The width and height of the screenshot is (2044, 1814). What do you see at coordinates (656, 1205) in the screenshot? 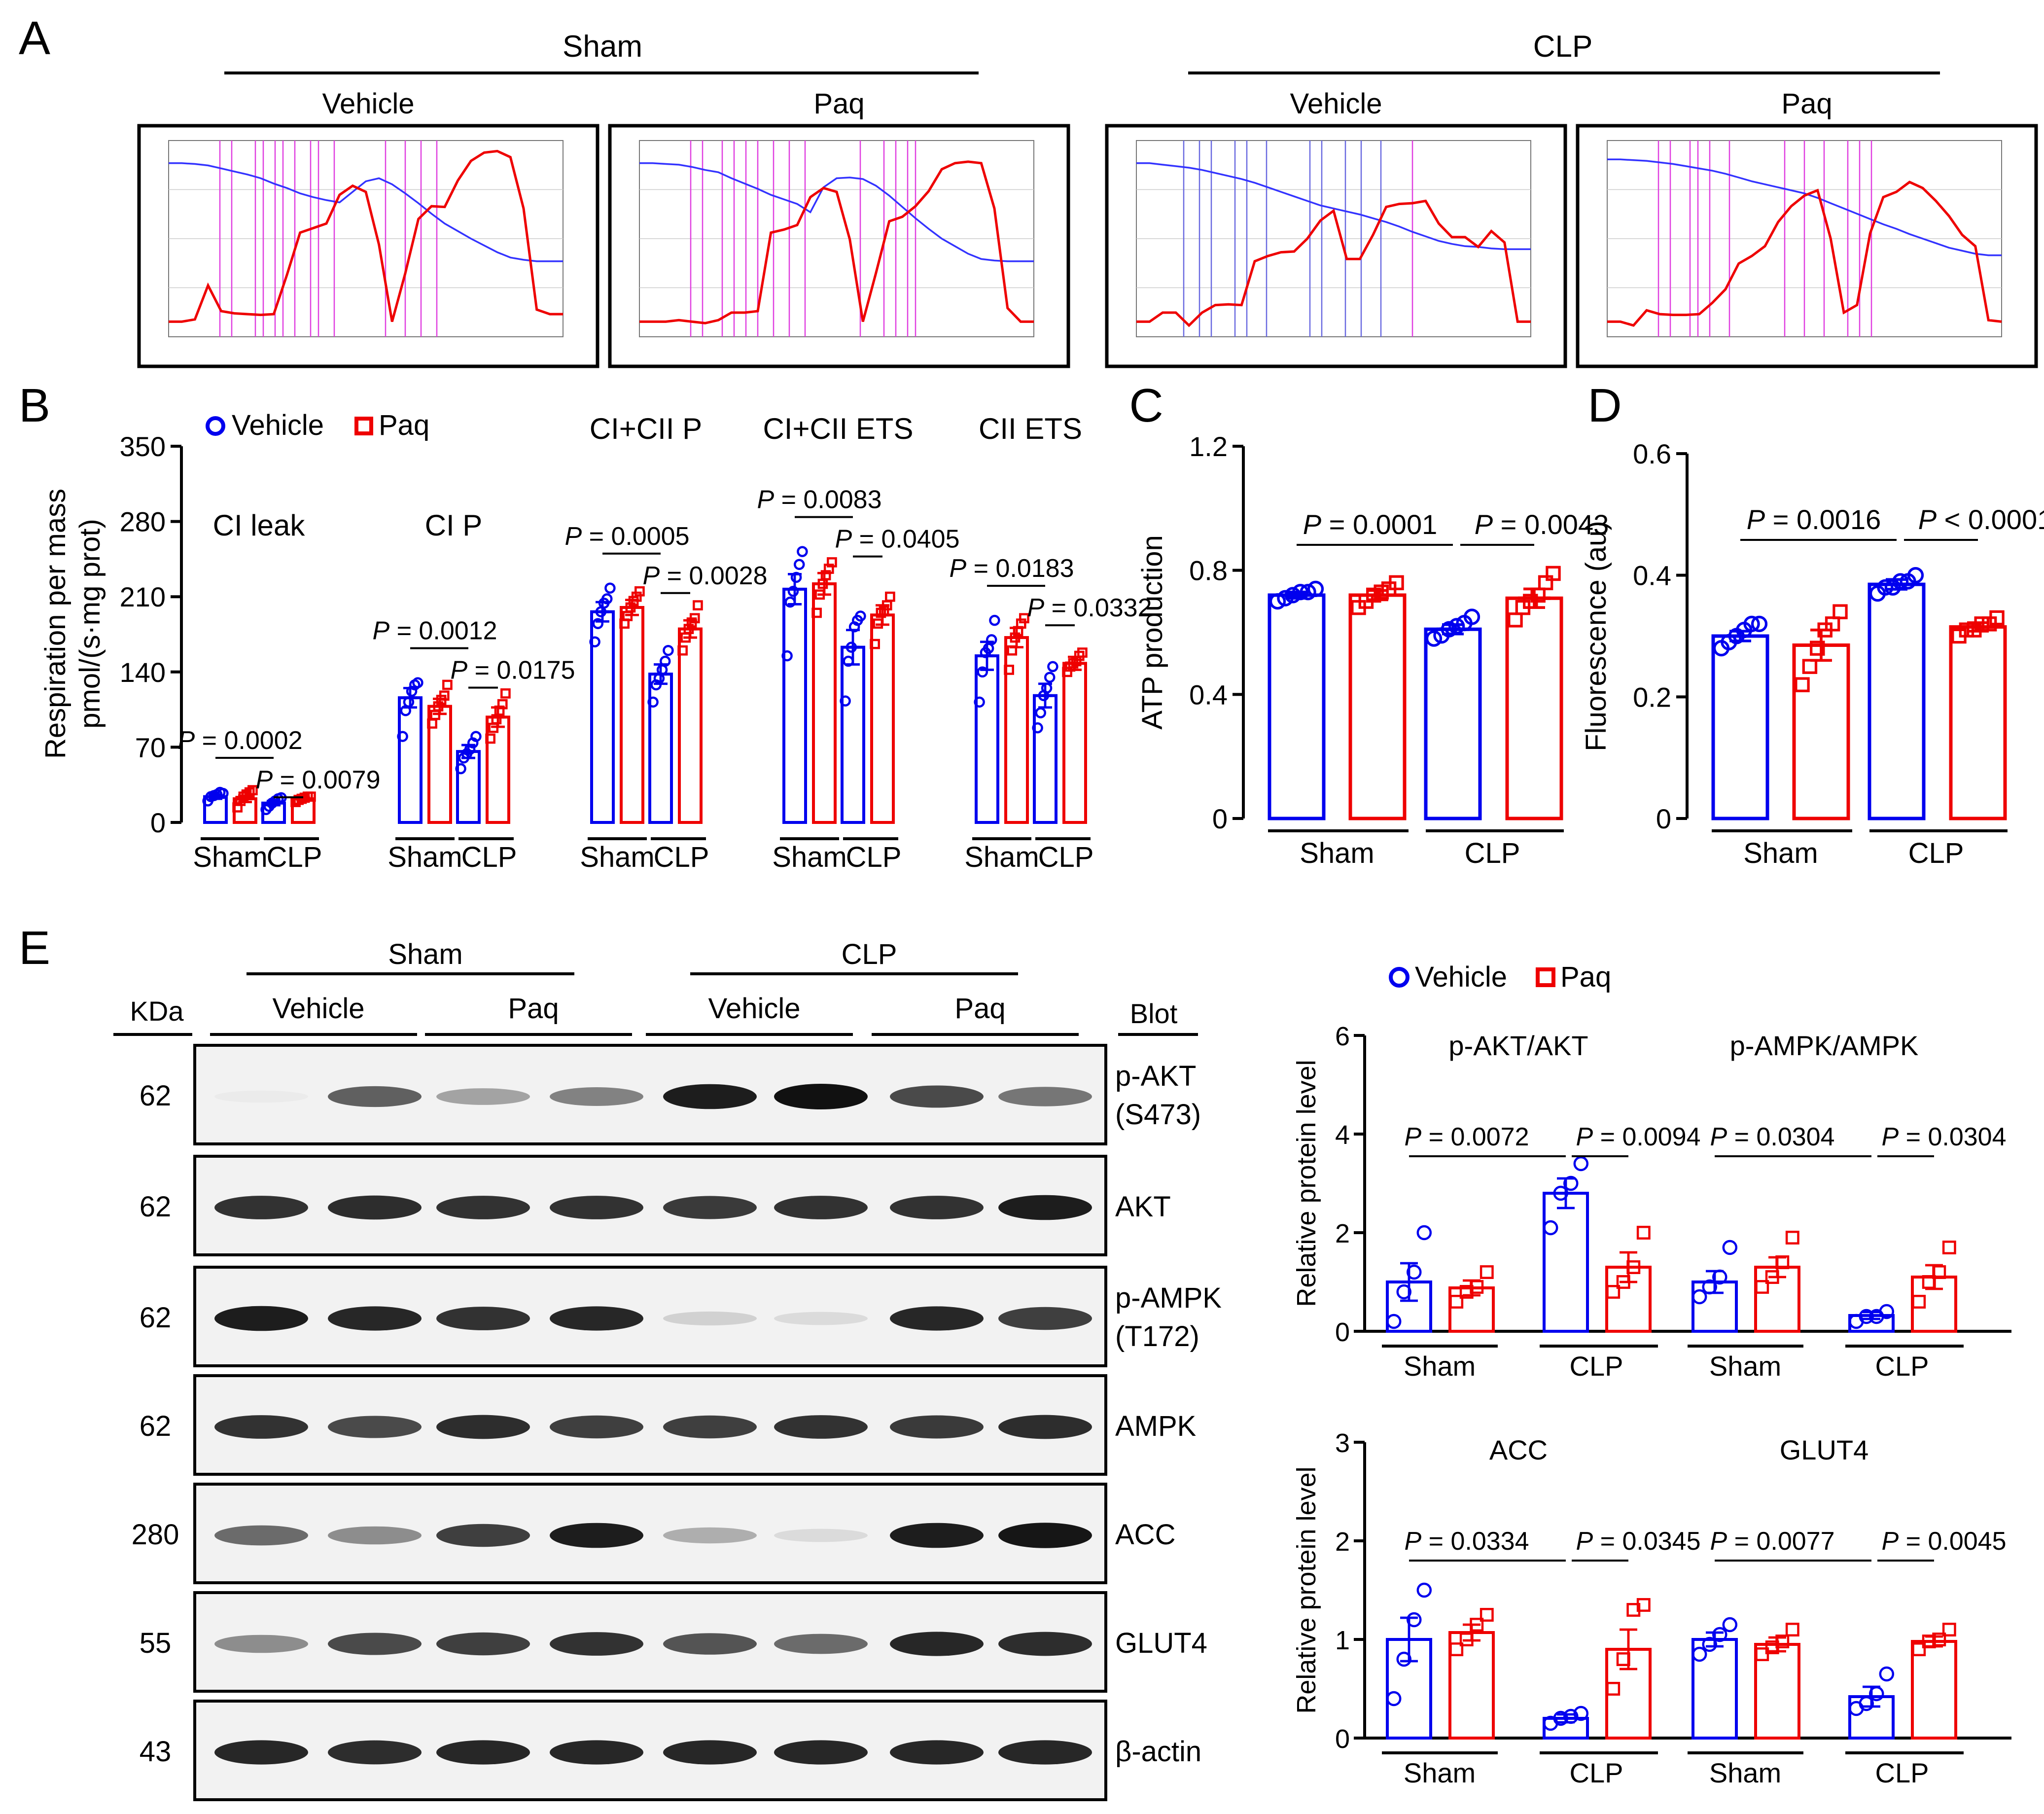
I see `blot-row: 62 AKT` at bounding box center [656, 1205].